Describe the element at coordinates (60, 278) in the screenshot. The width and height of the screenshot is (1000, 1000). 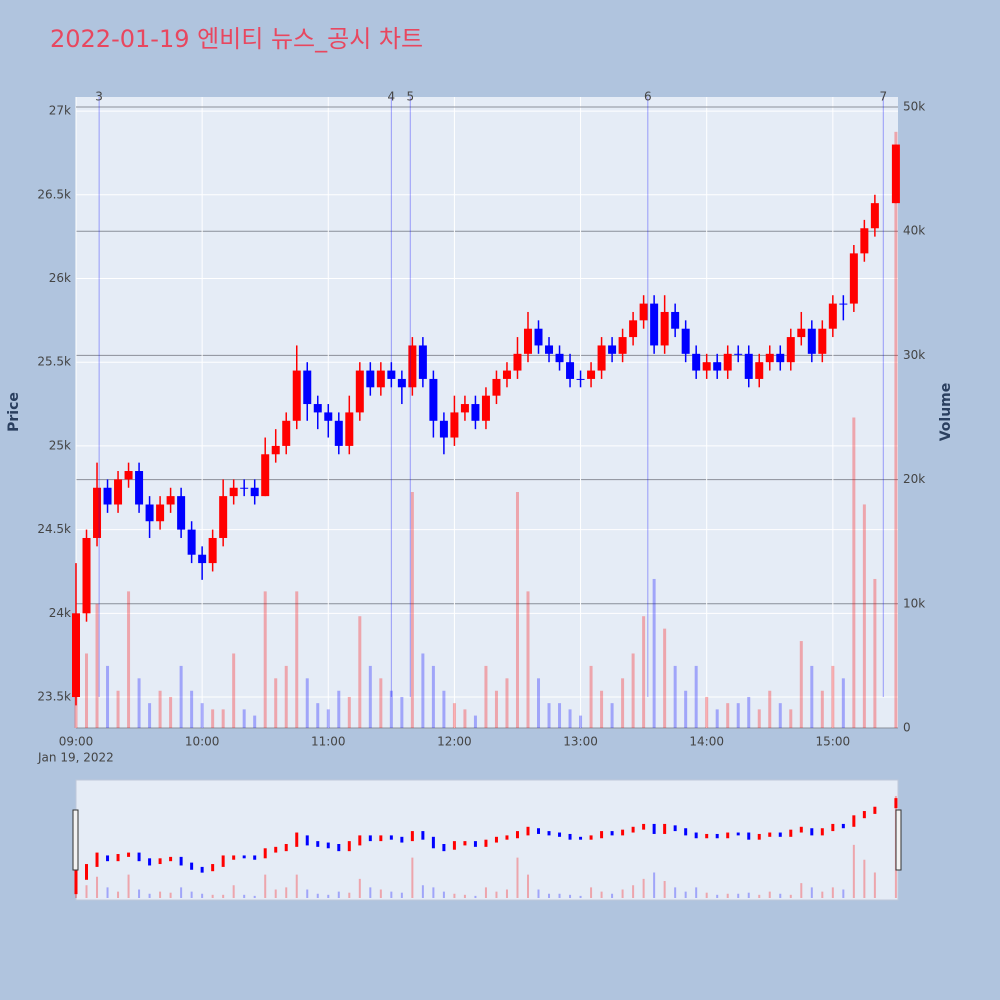
I see `y-tick-label: 26k` at that location.